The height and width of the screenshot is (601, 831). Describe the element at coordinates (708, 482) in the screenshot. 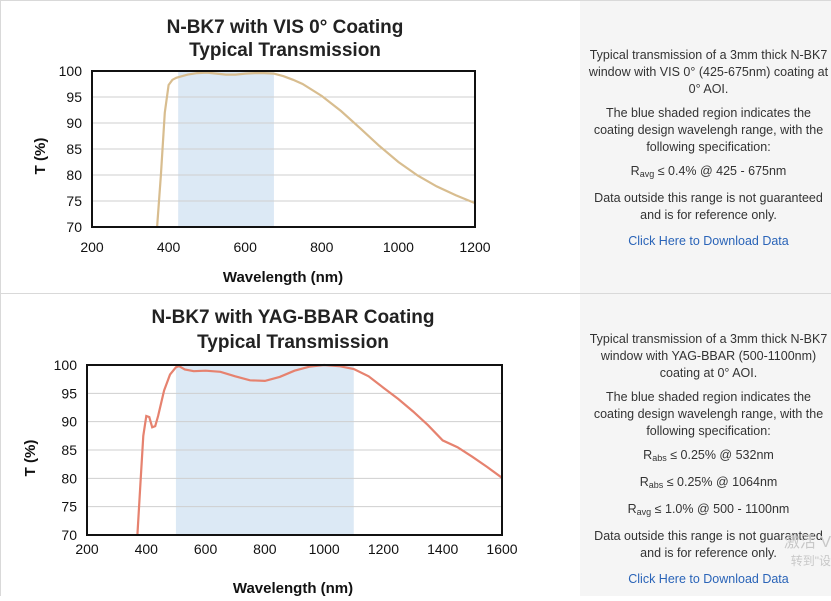

I see `spec-line: Rabs ≤ 0.25% @ 1064nm` at that location.